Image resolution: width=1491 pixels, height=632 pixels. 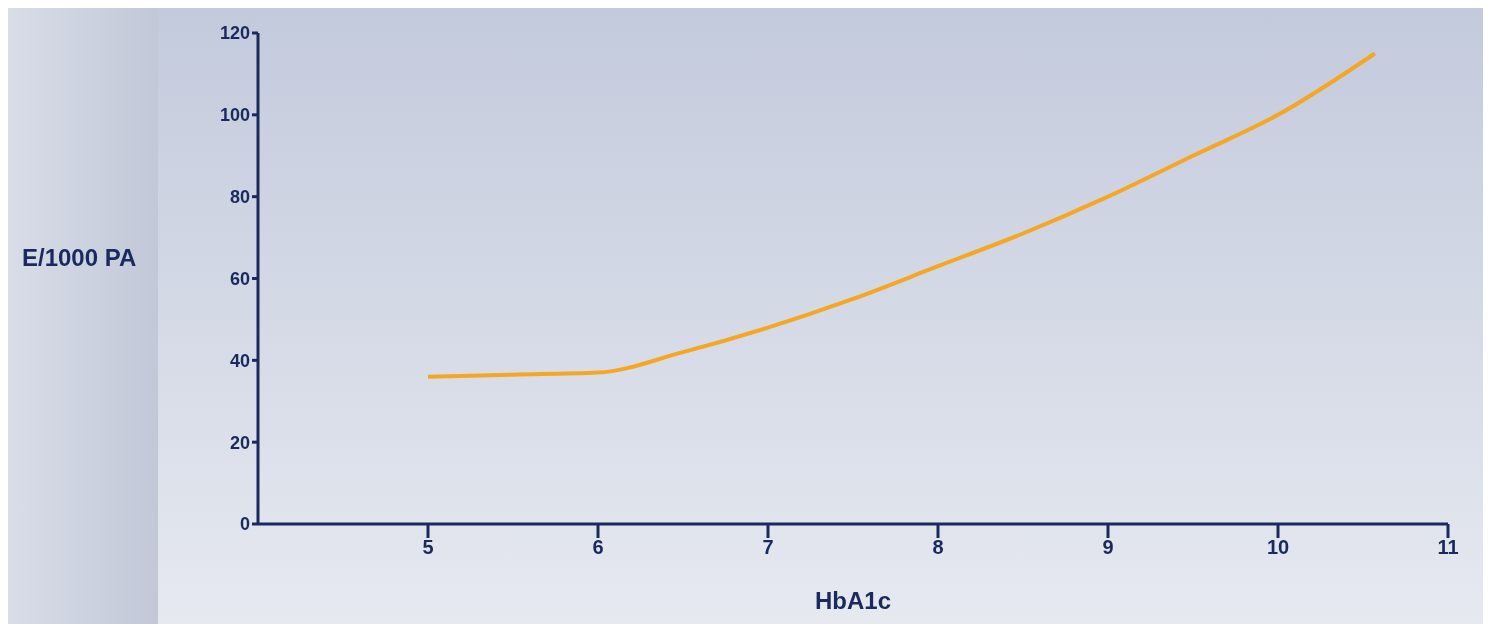 What do you see at coordinates (239, 197) in the screenshot?
I see `y-tick-label: 80` at bounding box center [239, 197].